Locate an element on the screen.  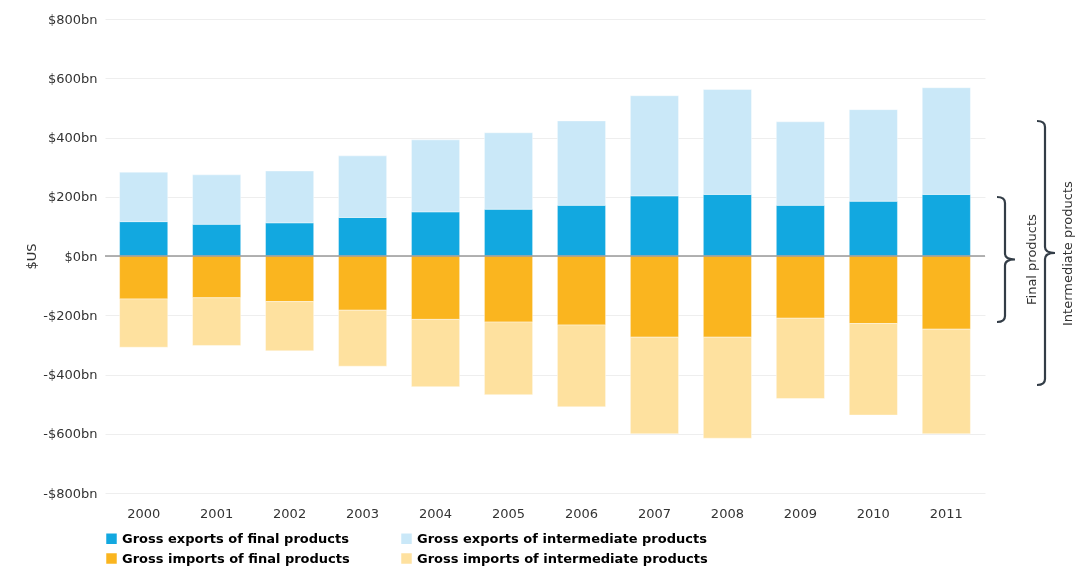
y-tick-label: -$600bn is located at coordinates (70, 434).